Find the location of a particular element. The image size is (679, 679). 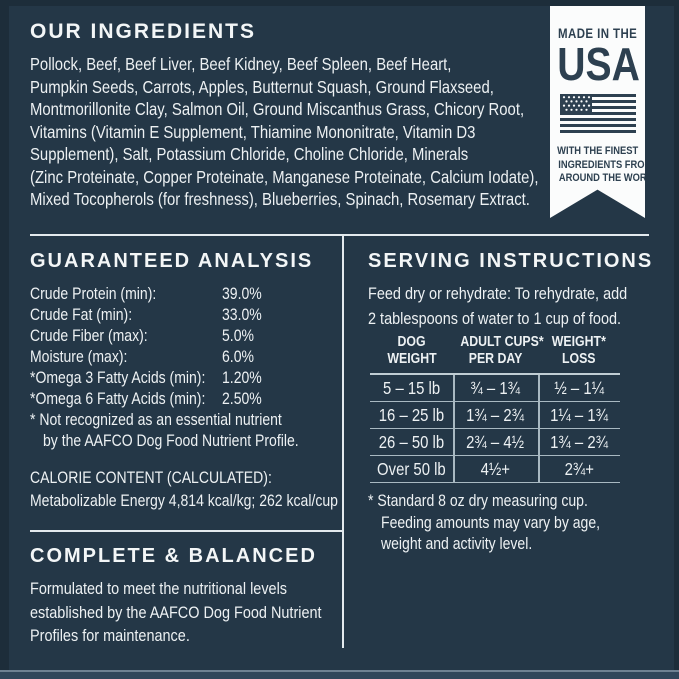

analysis-value: 1.20% is located at coordinates (242, 378).